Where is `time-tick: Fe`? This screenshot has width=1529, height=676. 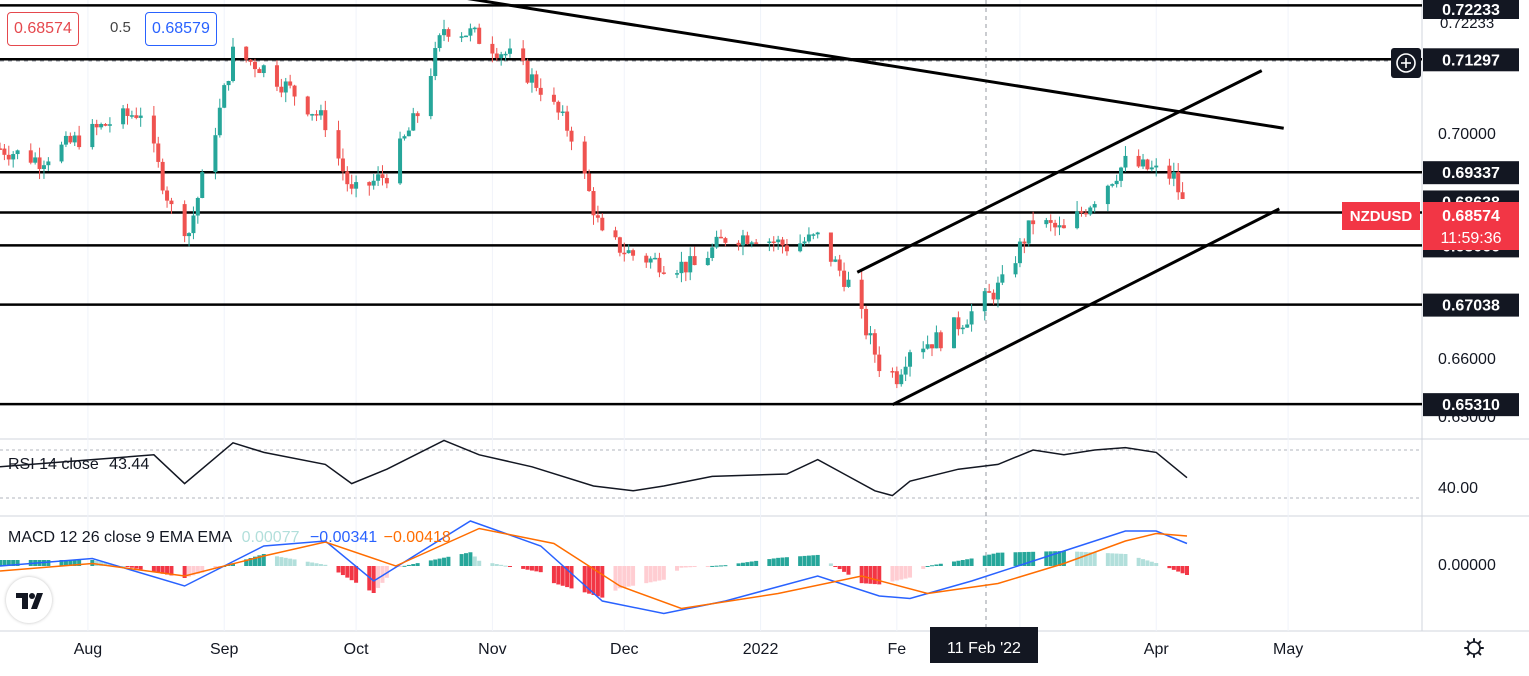 time-tick: Fe is located at coordinates (897, 649).